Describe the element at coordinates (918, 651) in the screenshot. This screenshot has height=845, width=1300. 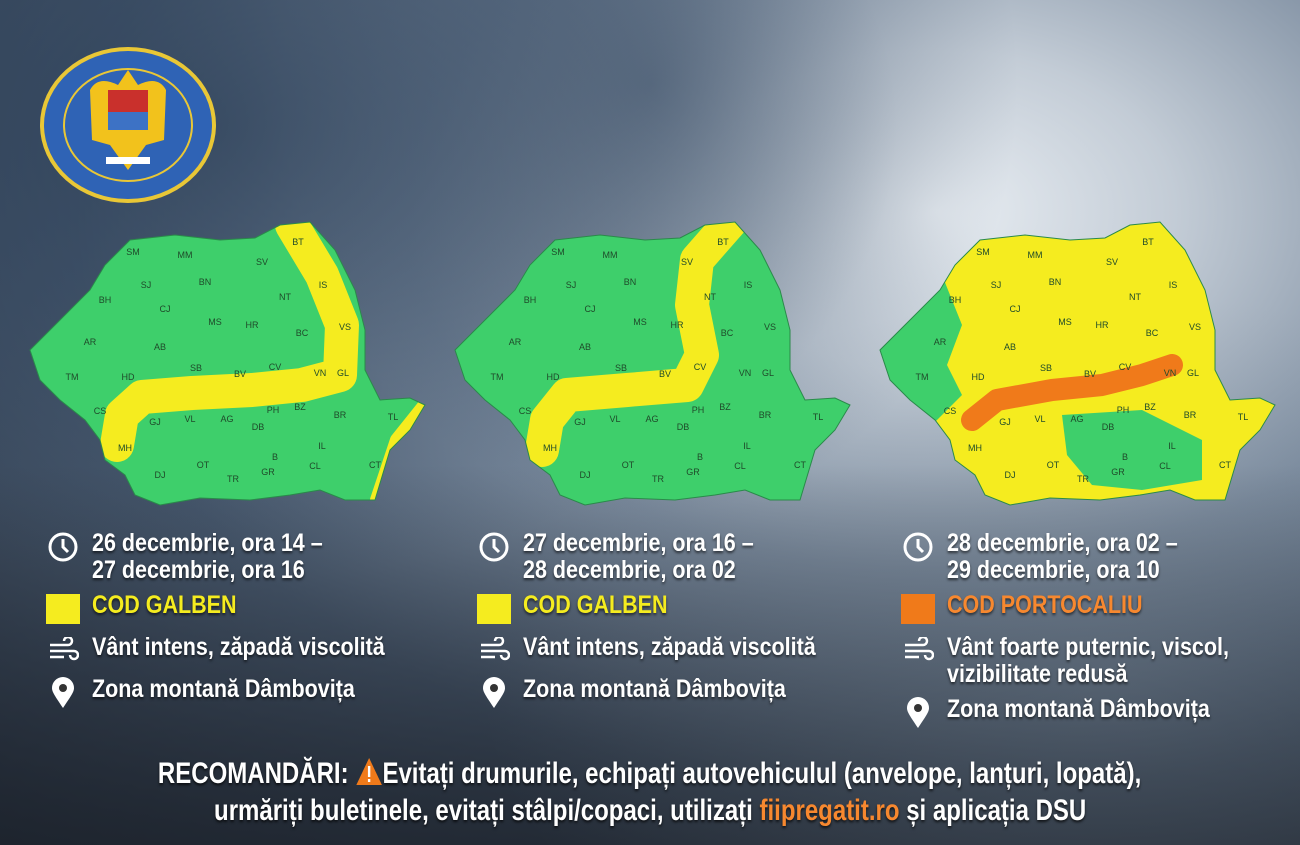
I see `wind-icon` at that location.